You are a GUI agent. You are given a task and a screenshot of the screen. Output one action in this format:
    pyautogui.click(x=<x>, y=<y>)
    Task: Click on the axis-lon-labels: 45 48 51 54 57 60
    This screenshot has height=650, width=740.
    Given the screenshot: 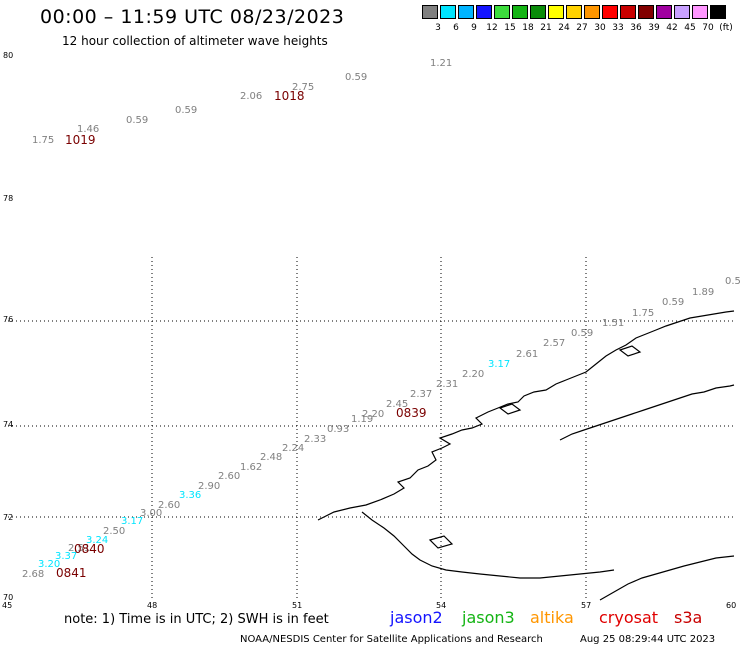 What is the action you would take?
    pyautogui.click(x=369, y=605)
    